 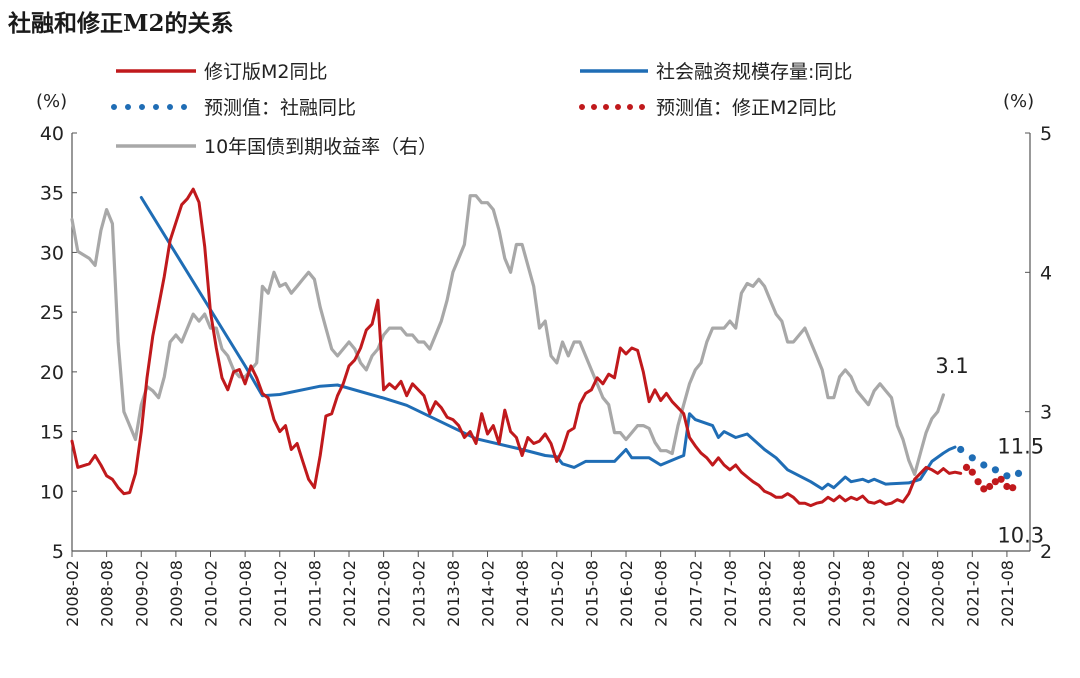 I want to click on x-tick-label: 2009-02, so click(x=141, y=593).